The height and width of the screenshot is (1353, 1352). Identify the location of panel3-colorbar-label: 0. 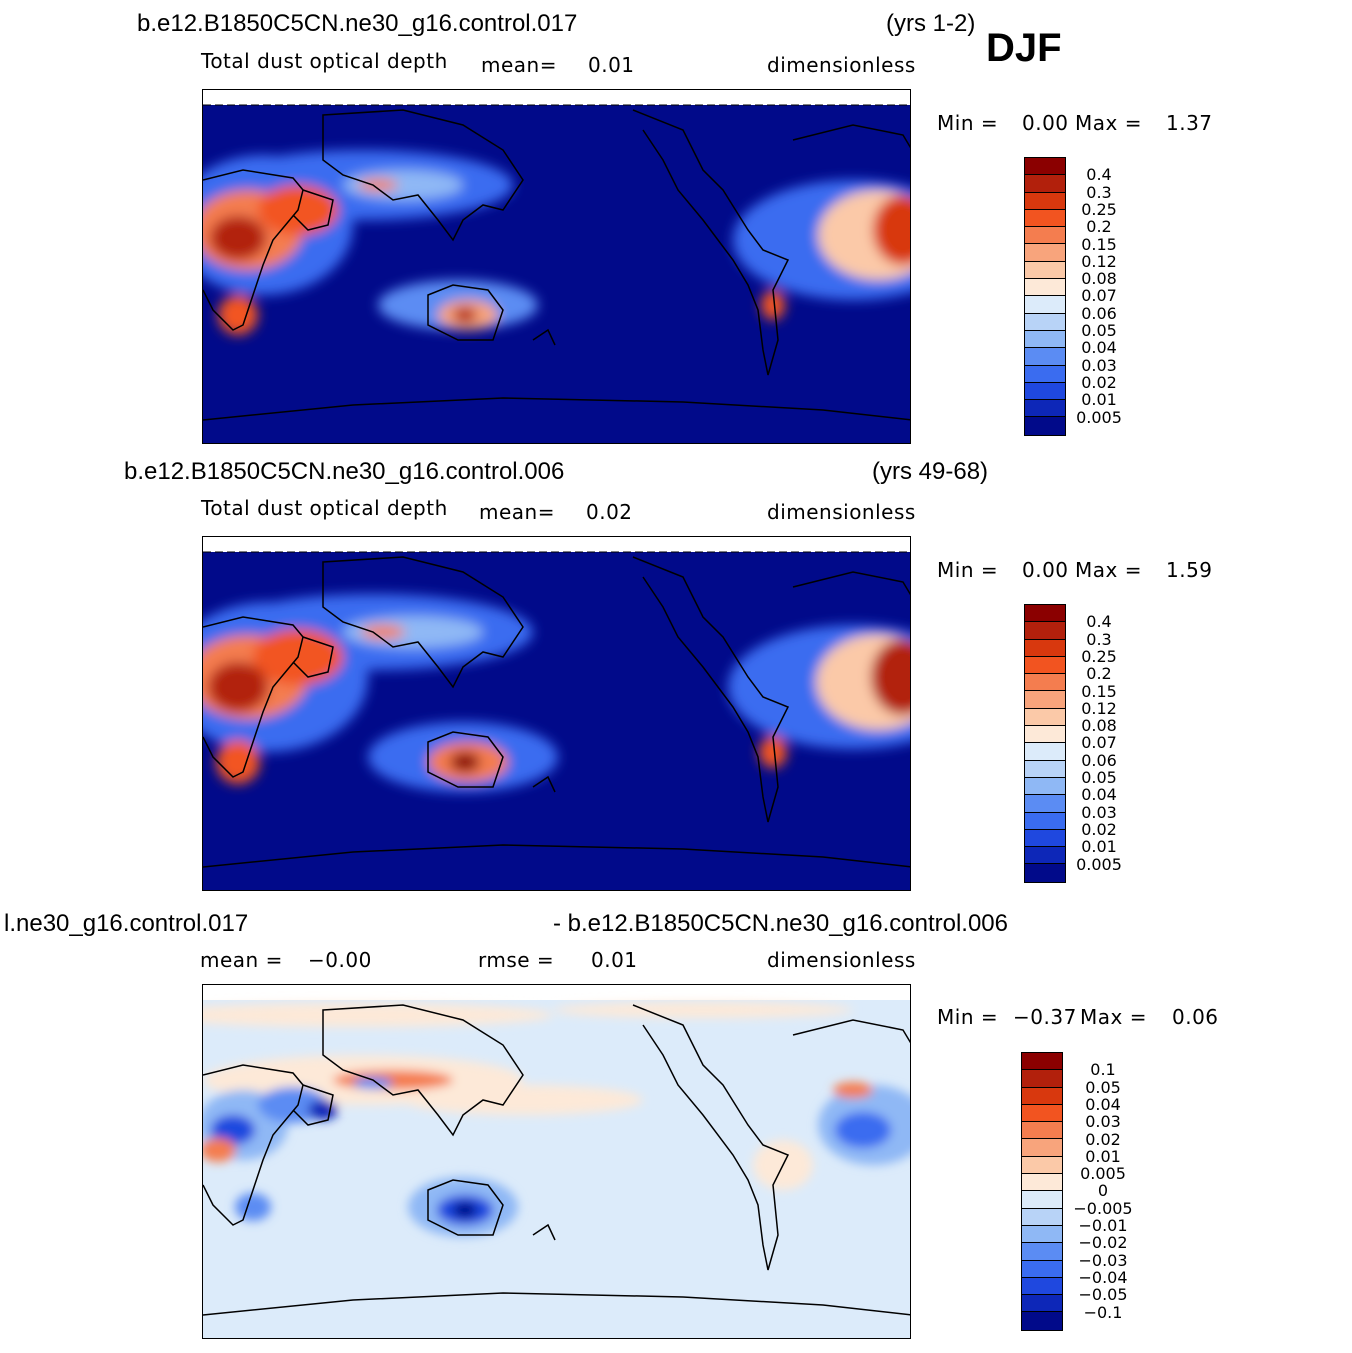
(1103, 1191).